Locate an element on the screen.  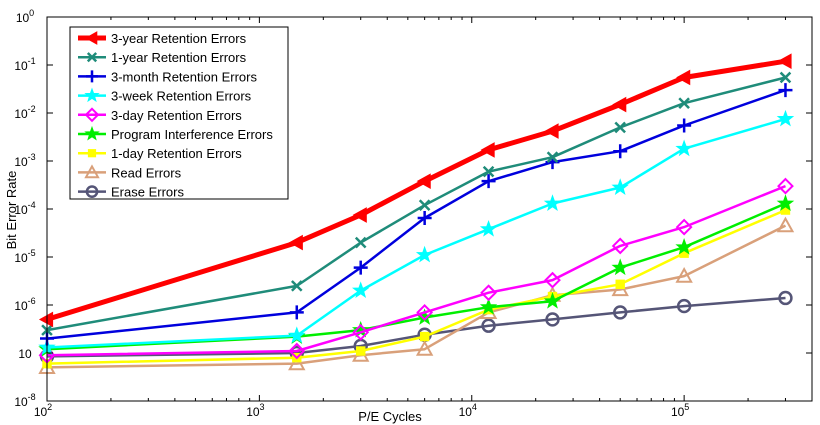
legend-entry: 1-year Retention Errors is located at coordinates (162, 57).